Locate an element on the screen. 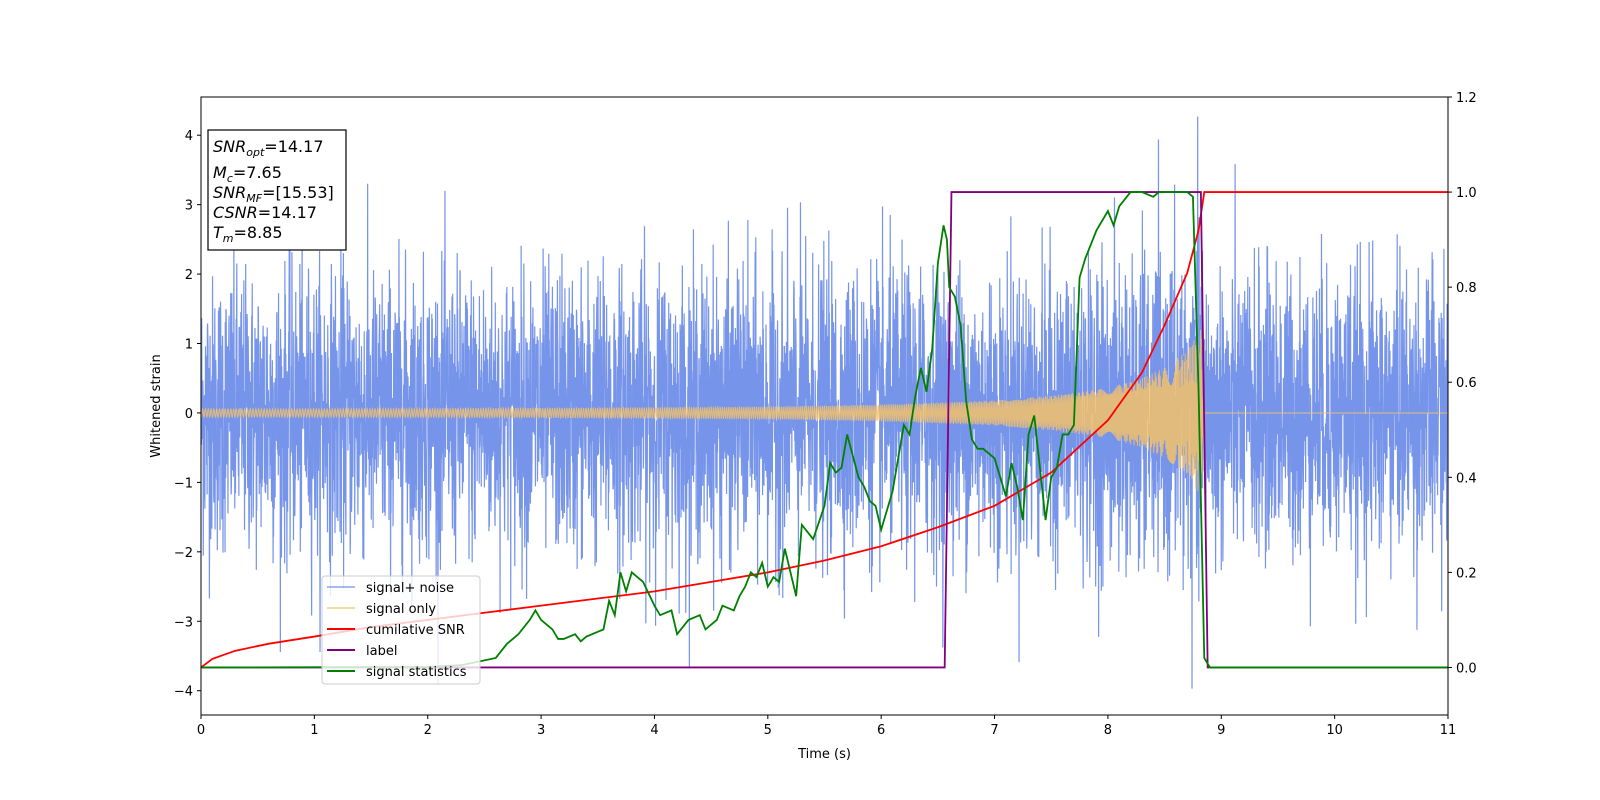 The height and width of the screenshot is (800, 1600). y-tick-label: 4 is located at coordinates (189, 136).